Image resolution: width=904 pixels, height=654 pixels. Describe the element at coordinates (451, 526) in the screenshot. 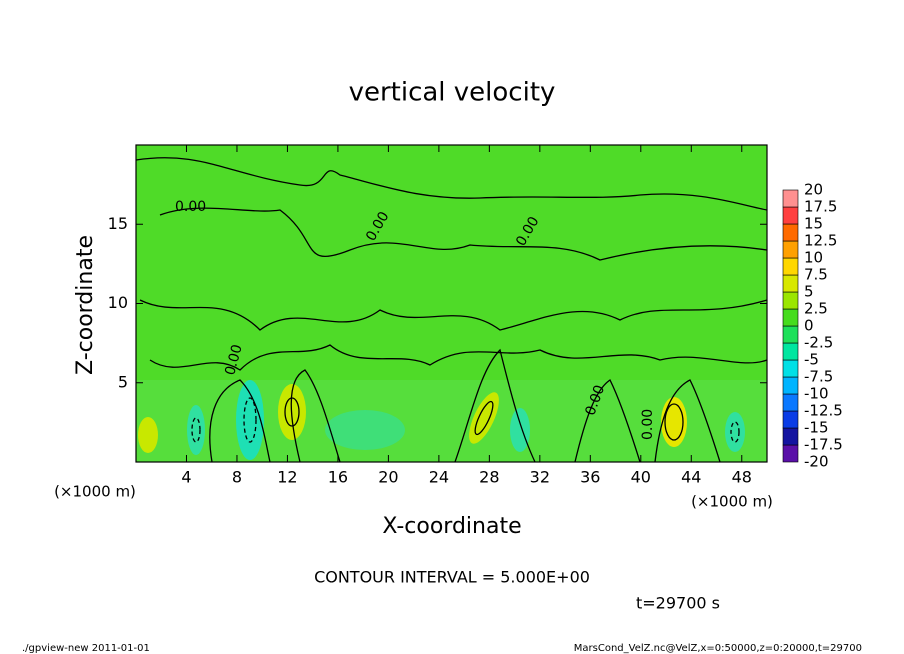

I see `x-axis-label: X-coordinate` at that location.